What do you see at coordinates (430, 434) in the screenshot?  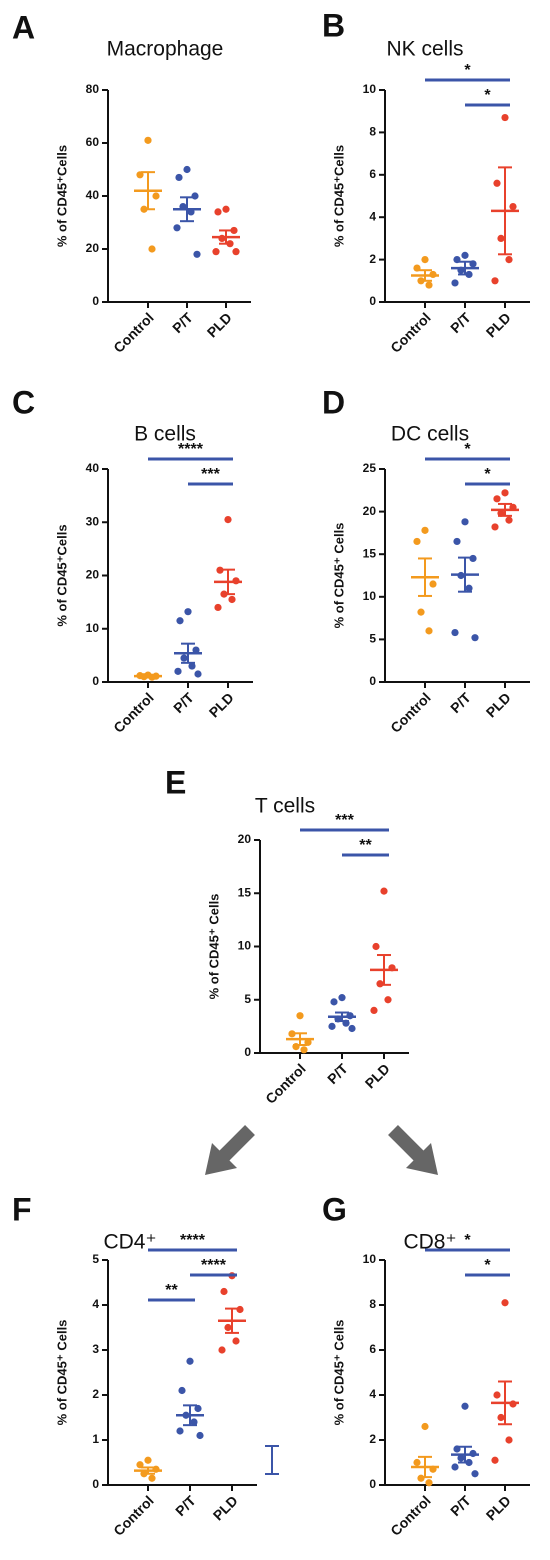 I see `chart-title: DC cells` at bounding box center [430, 434].